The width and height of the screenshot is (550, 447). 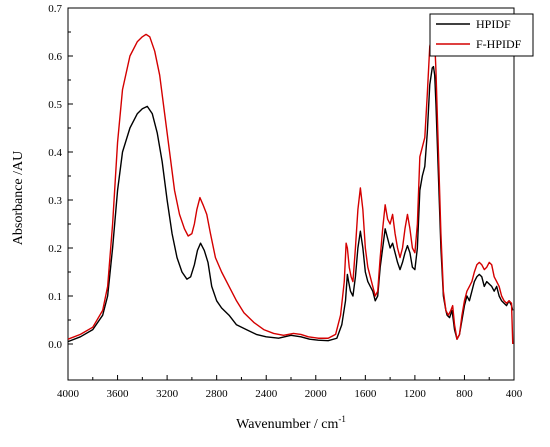 What do you see at coordinates (118, 394) in the screenshot?
I see `x-tick-label: 3600` at bounding box center [118, 394].